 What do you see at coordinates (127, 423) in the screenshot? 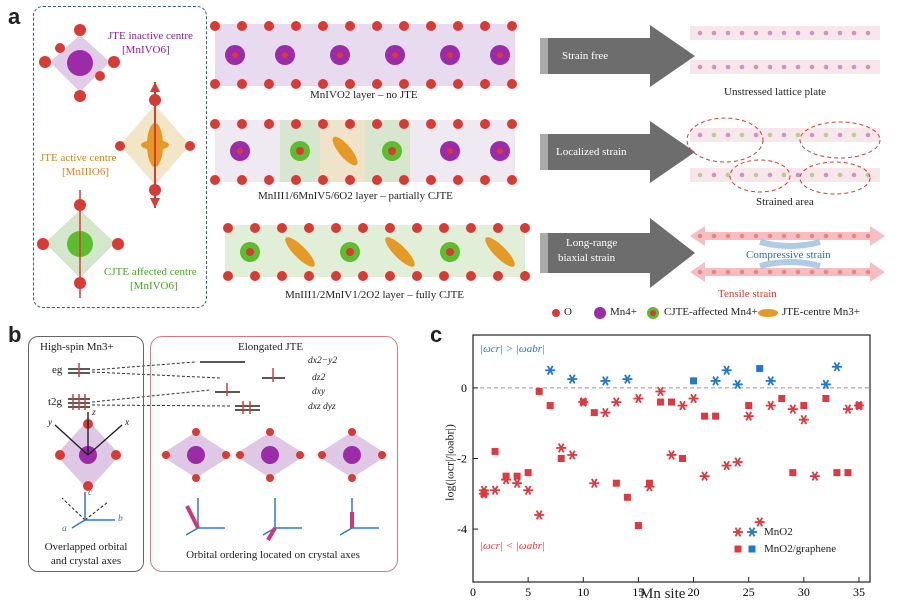
I see `axis-label-x: x` at bounding box center [127, 423].